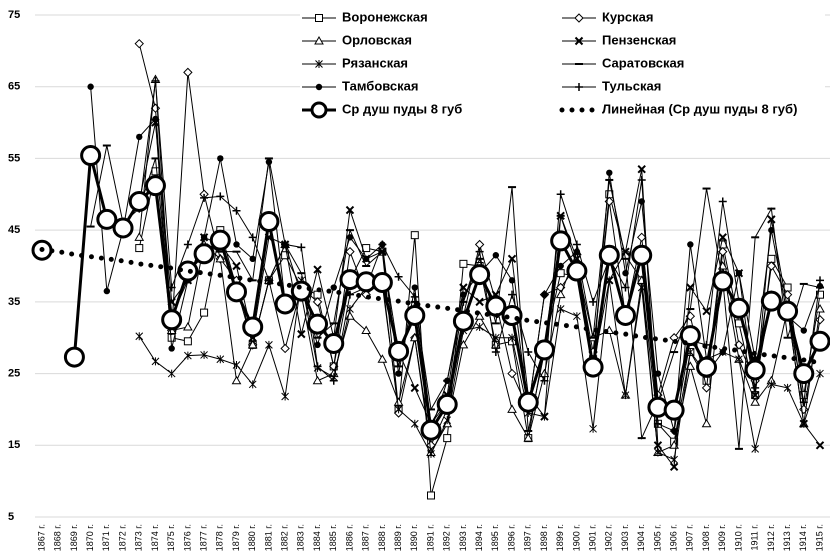 The image size is (830, 557). I want to click on x-tick-label: 1867 г., so click(41, 537).